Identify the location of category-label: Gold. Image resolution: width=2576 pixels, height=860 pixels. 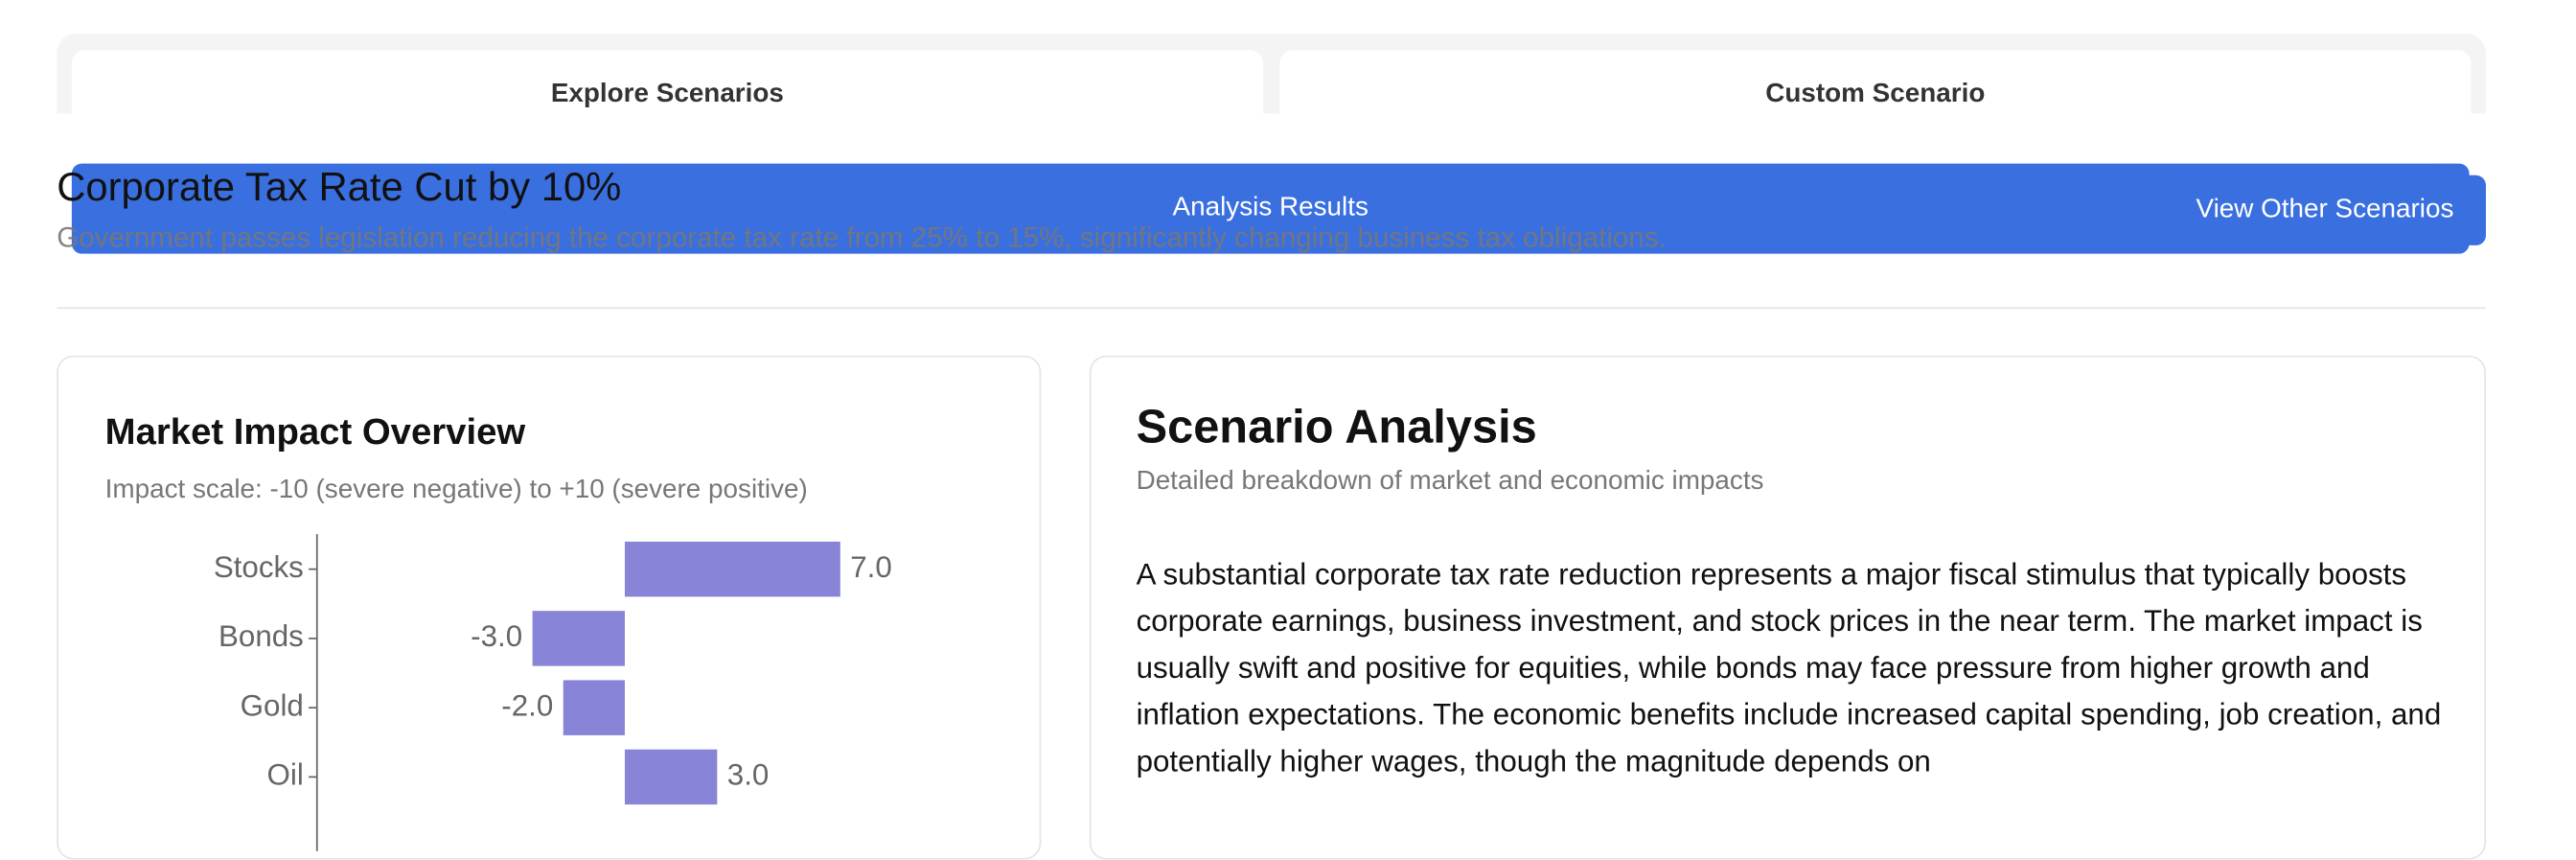
(272, 705).